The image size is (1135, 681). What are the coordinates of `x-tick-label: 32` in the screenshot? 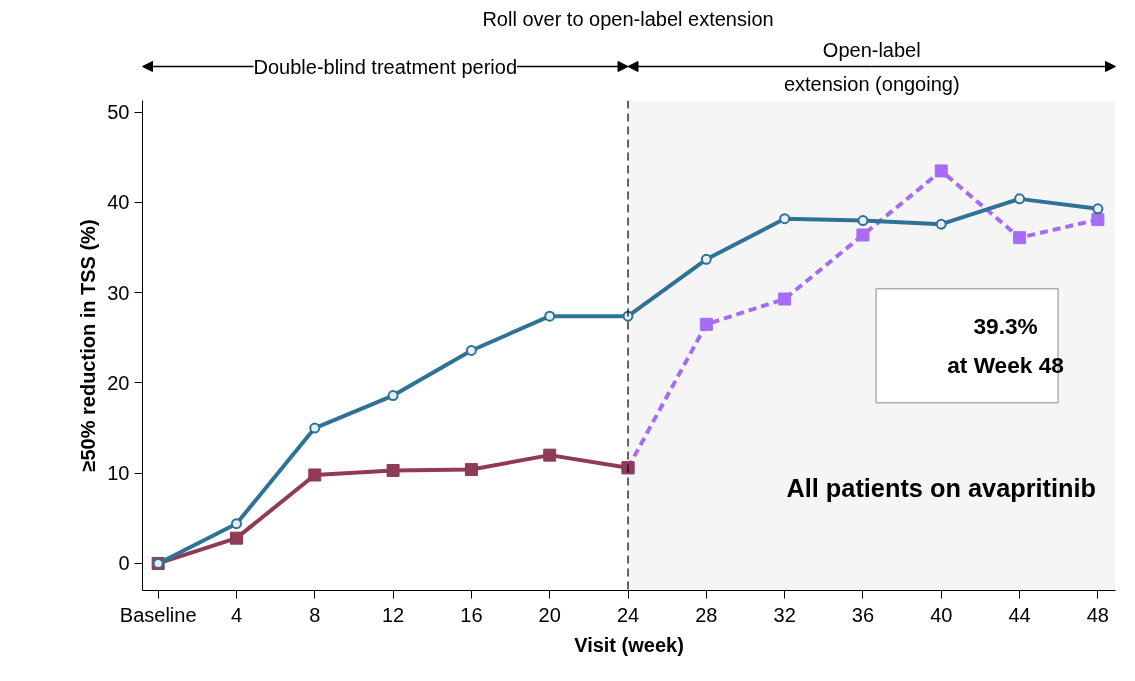 It's located at (784, 614).